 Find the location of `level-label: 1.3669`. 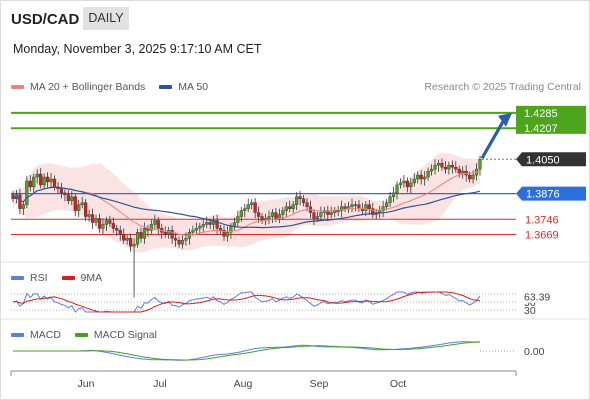

level-label: 1.3669 is located at coordinates (542, 235).